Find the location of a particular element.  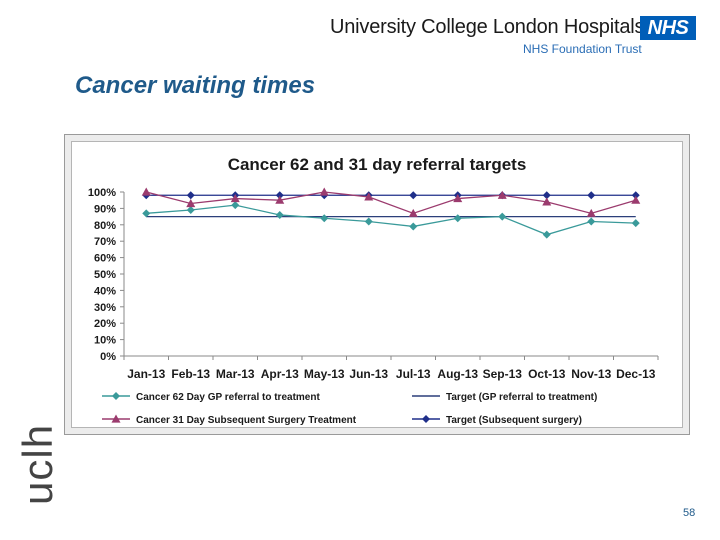

x-tick-label: Jun-13 is located at coordinates (368, 374).